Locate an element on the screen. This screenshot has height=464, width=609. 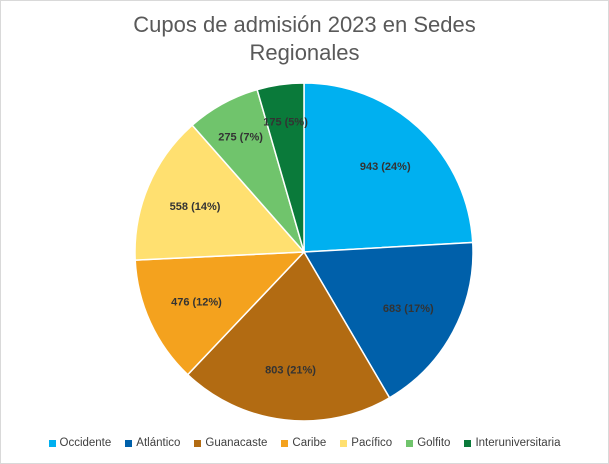
legend-item-golfito: Golfito is located at coordinates (428, 443).